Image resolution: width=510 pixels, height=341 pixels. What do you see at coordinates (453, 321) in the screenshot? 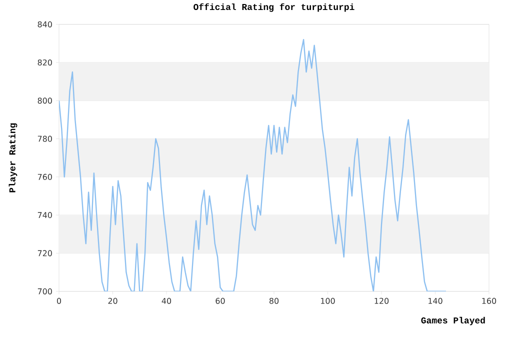
I see `x-axis-title: Games Played` at bounding box center [453, 321].